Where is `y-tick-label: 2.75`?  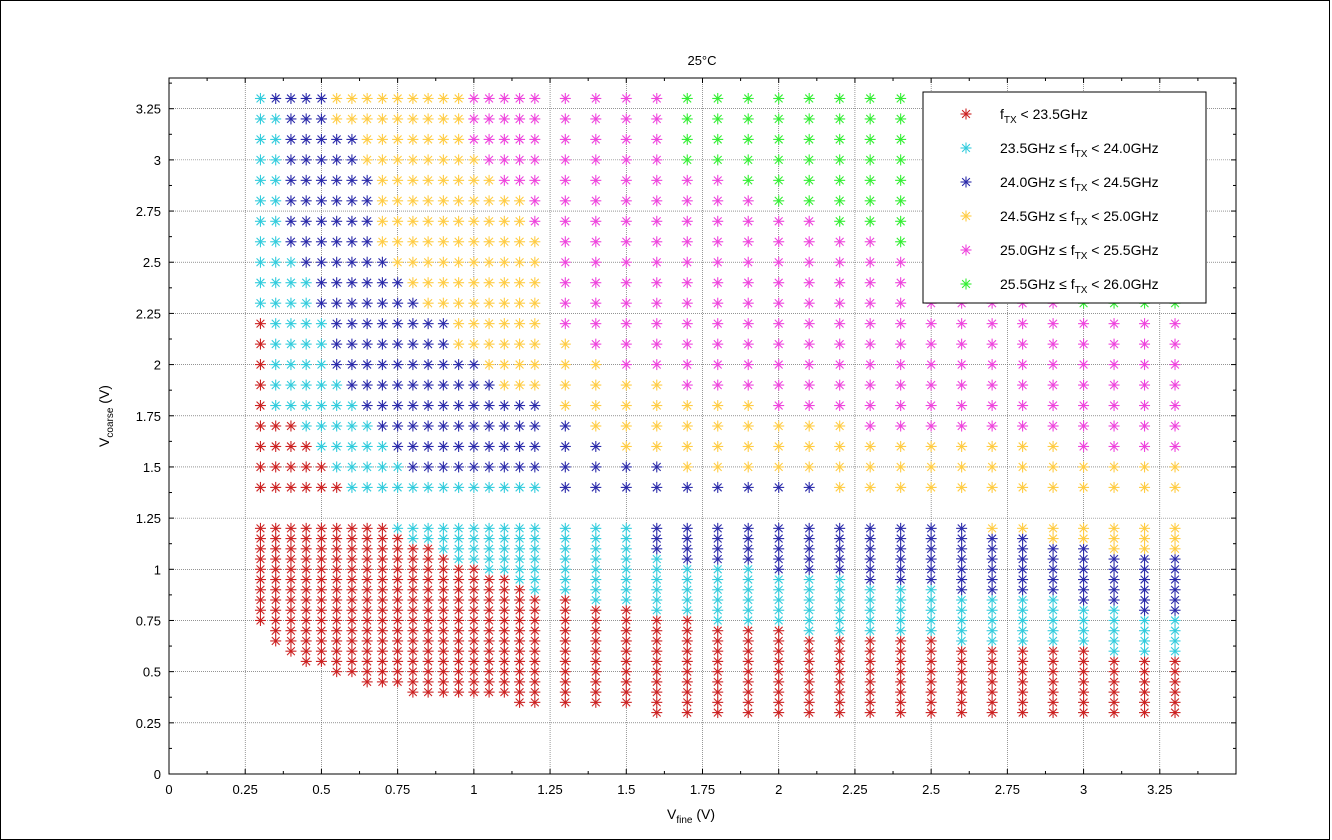
y-tick-label: 2.75 is located at coordinates (148, 211).